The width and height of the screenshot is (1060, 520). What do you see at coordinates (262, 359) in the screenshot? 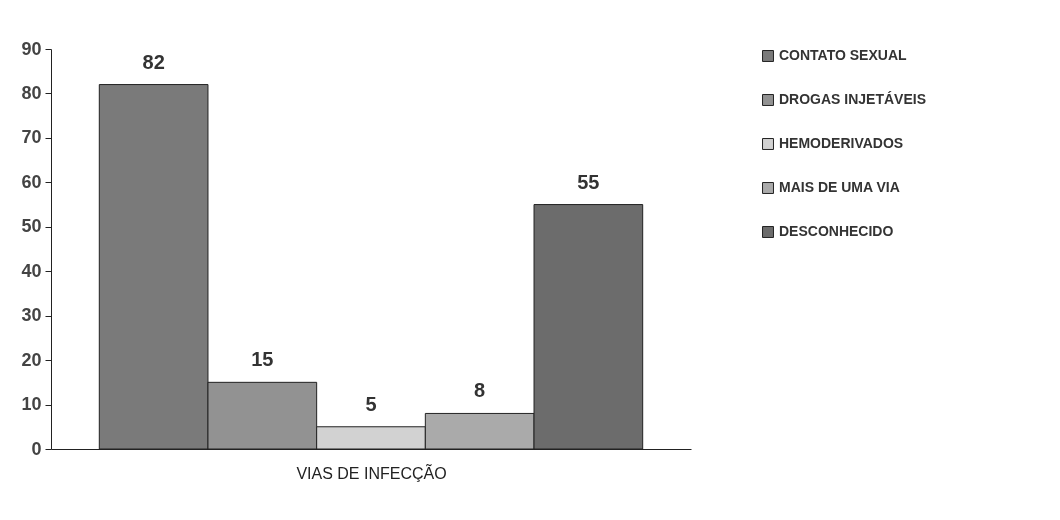
I see `data-label: 15` at bounding box center [262, 359].